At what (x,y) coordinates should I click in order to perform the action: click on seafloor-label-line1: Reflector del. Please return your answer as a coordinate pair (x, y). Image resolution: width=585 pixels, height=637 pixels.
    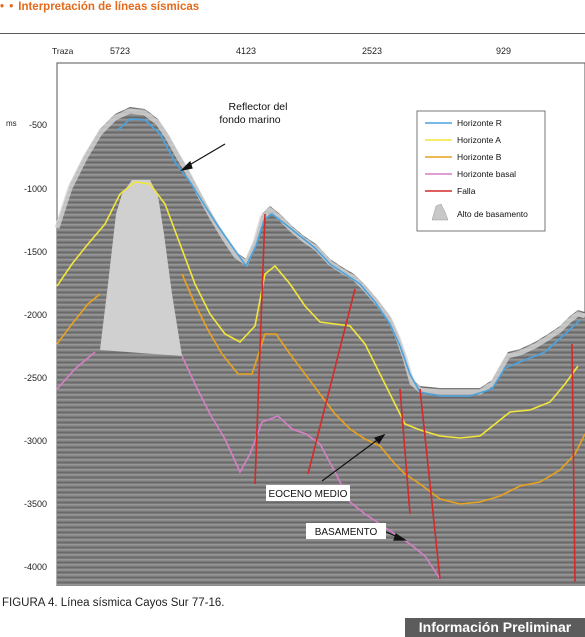
    Looking at the image, I should click on (258, 107).